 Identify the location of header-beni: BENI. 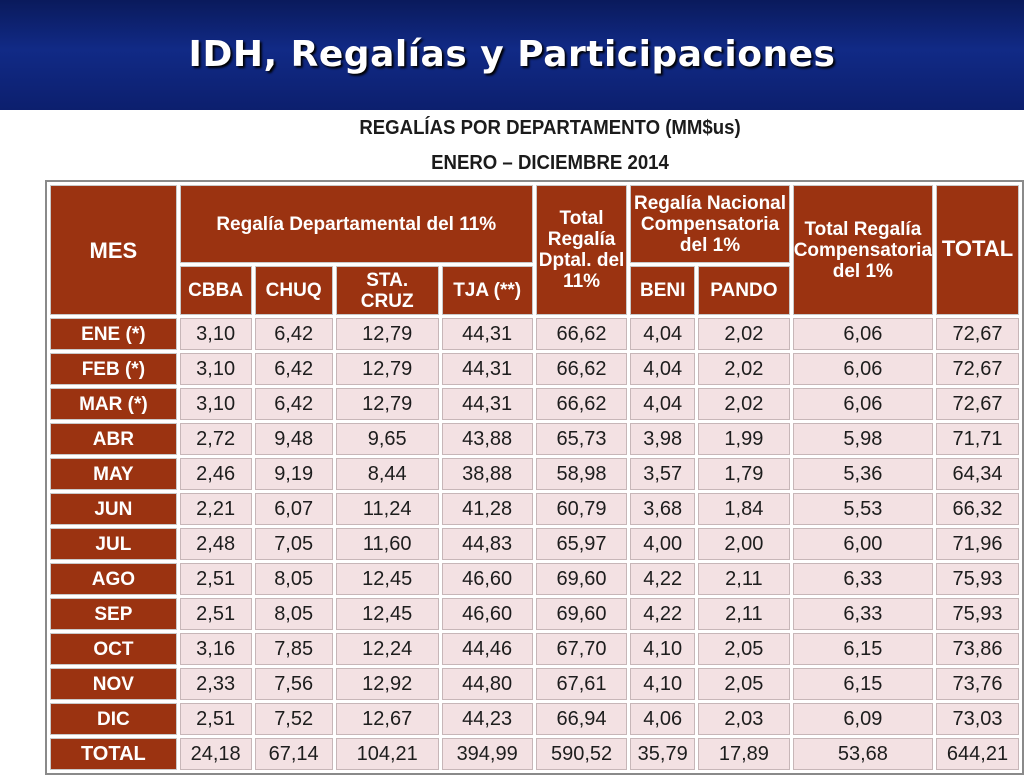
(662, 290).